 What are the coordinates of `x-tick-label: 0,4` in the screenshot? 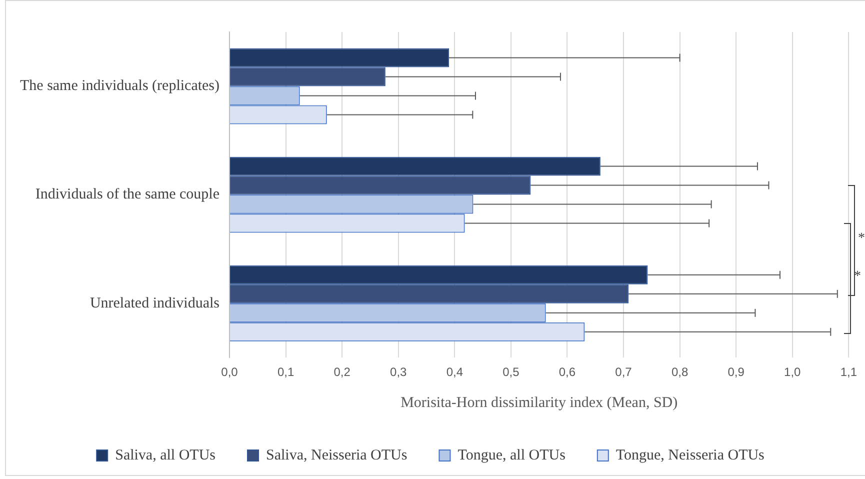 It's located at (455, 372).